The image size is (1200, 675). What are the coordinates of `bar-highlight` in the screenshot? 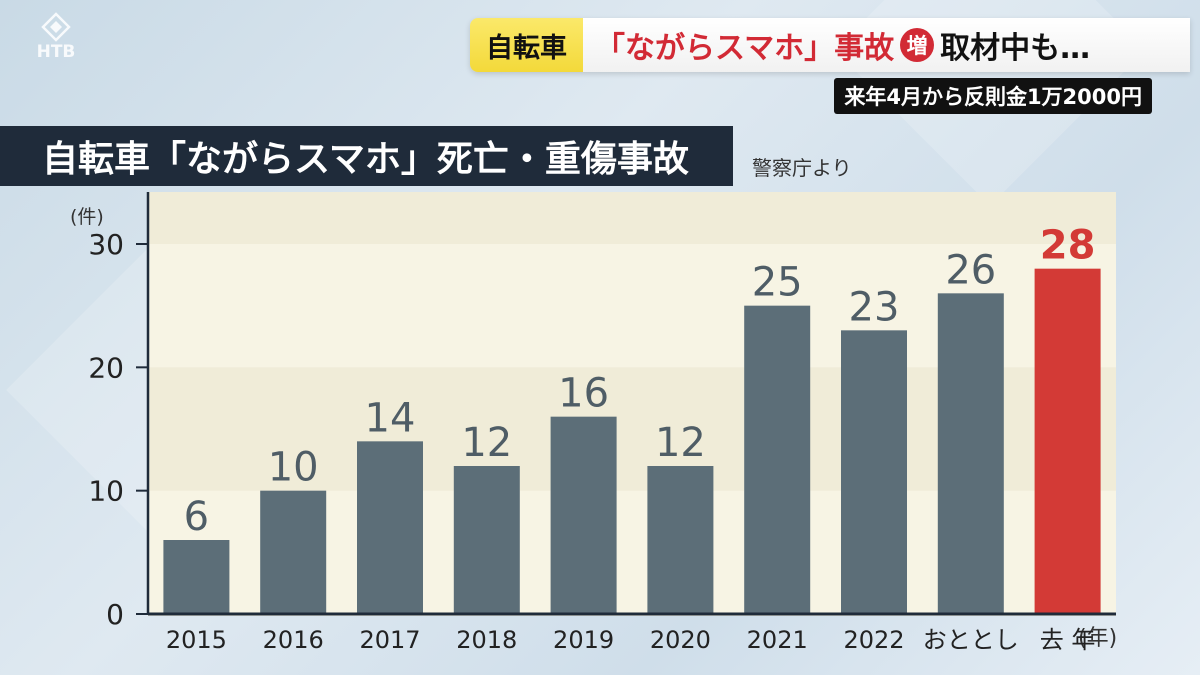 It's located at (1067, 441).